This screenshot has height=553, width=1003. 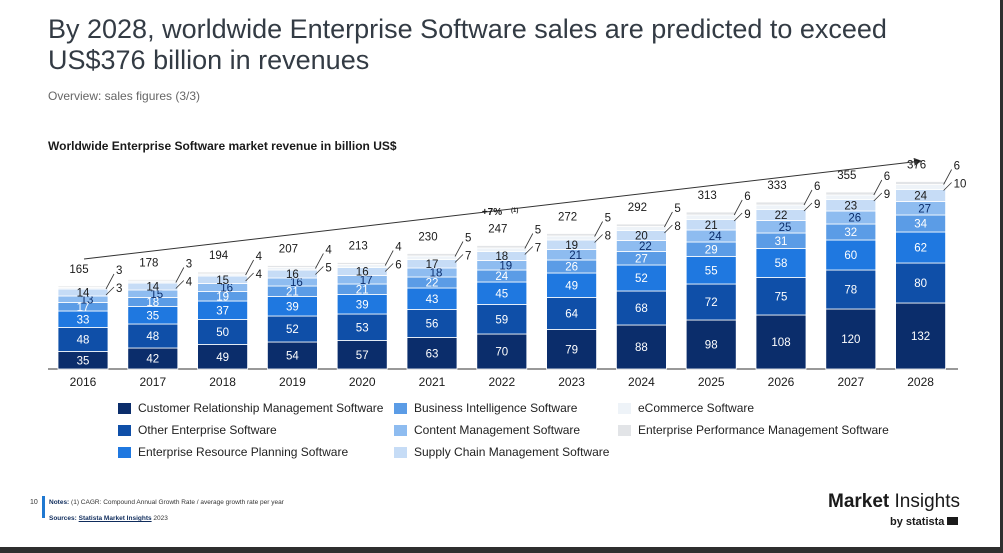 What do you see at coordinates (641, 279) in the screenshot?
I see `bar-value-label: 52` at bounding box center [641, 279].